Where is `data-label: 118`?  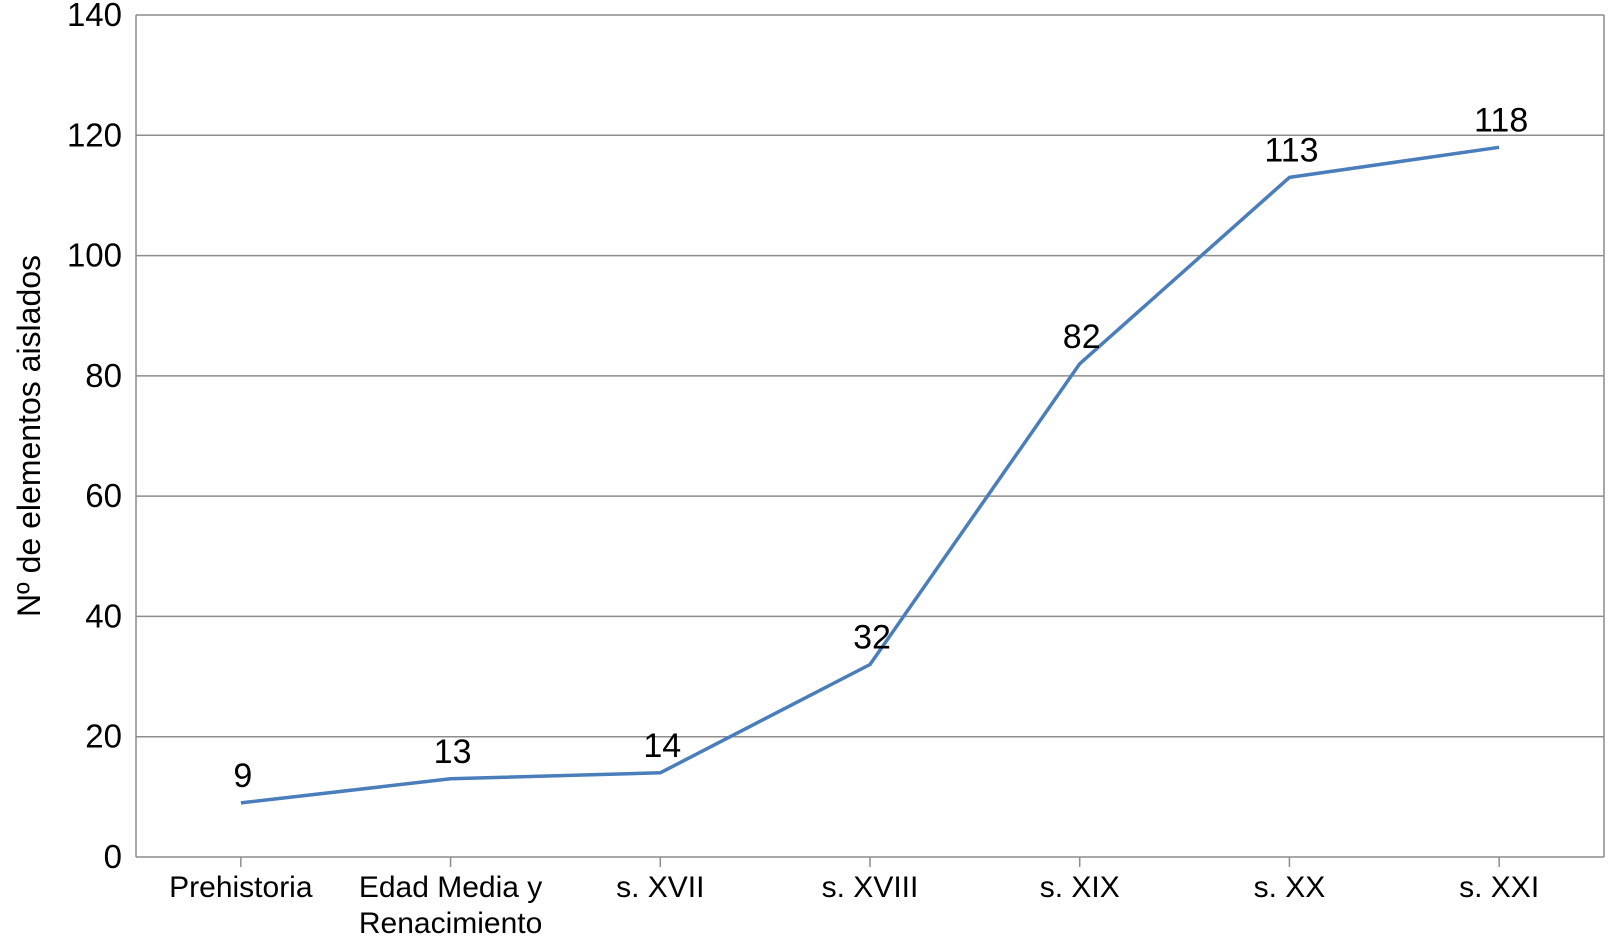
data-label: 118 is located at coordinates (1501, 120).